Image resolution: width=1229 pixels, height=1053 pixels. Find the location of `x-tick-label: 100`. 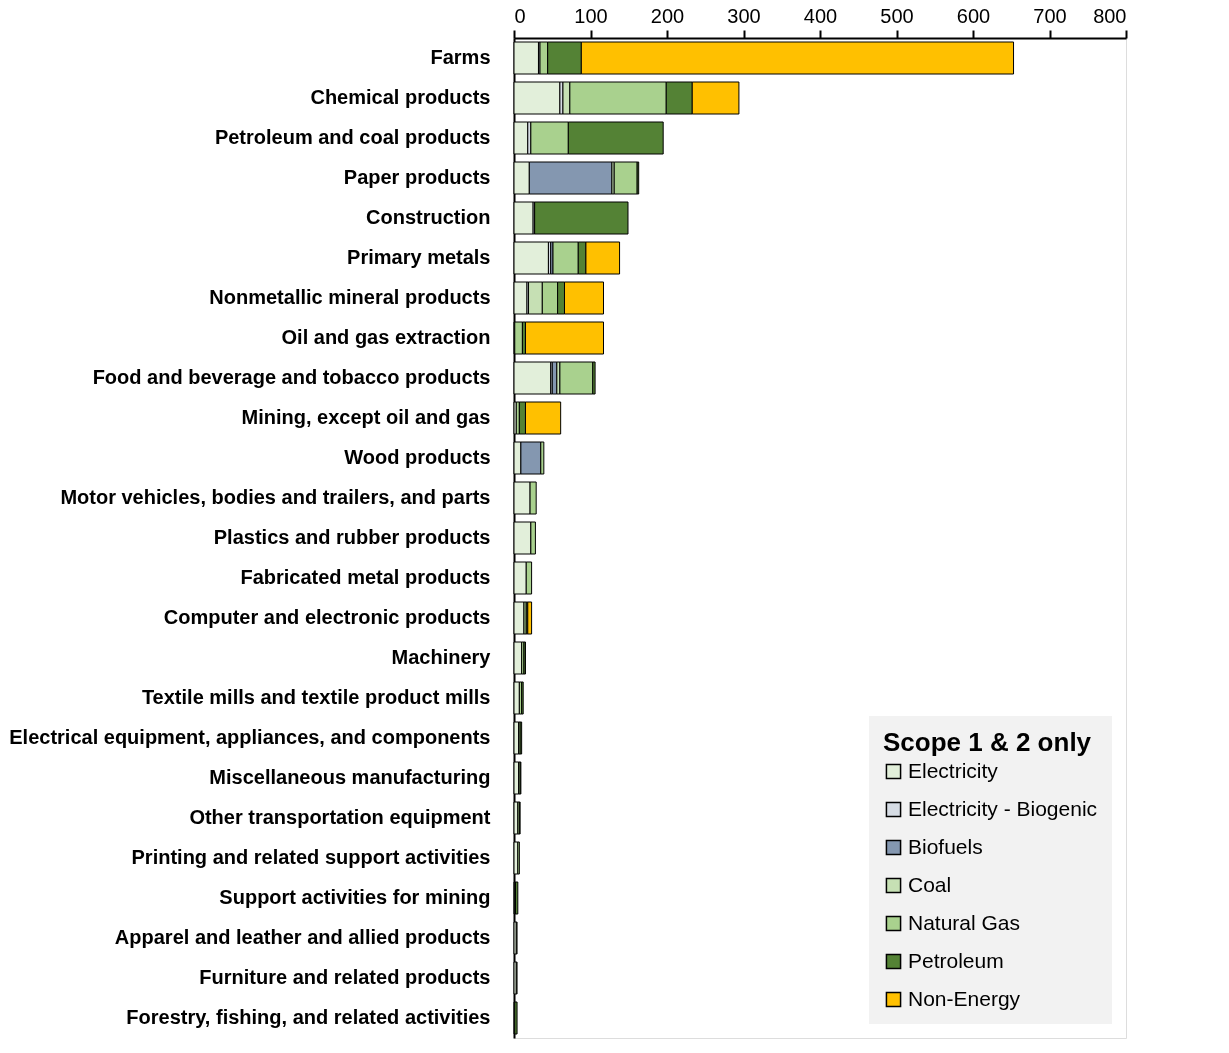

x-tick-label: 100 is located at coordinates (591, 15).